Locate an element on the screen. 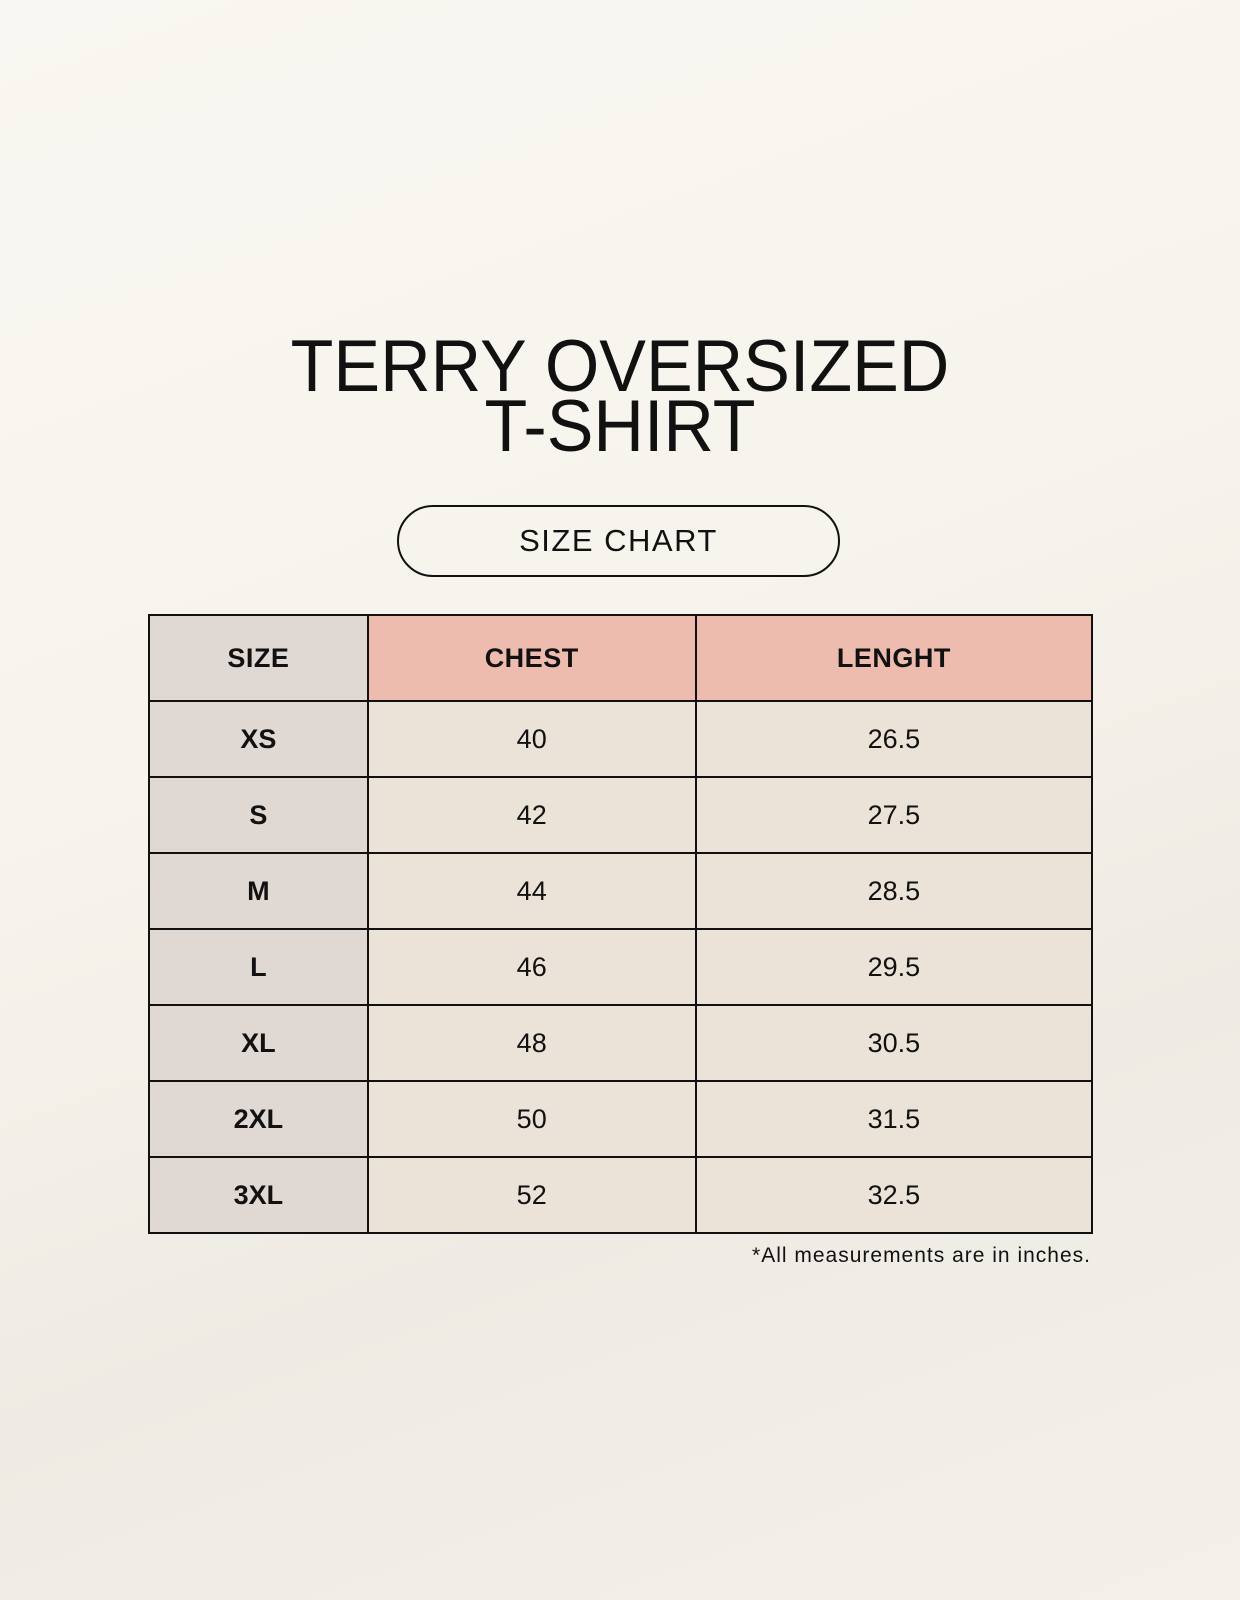 The height and width of the screenshot is (1600, 1240). header-size: SIZE is located at coordinates (258, 658).